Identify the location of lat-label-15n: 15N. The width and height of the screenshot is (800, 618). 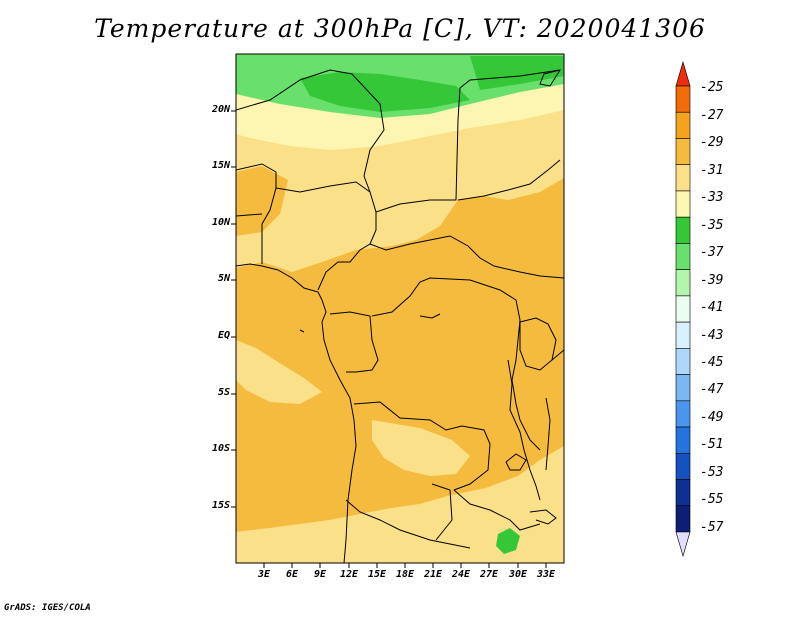
(220, 165).